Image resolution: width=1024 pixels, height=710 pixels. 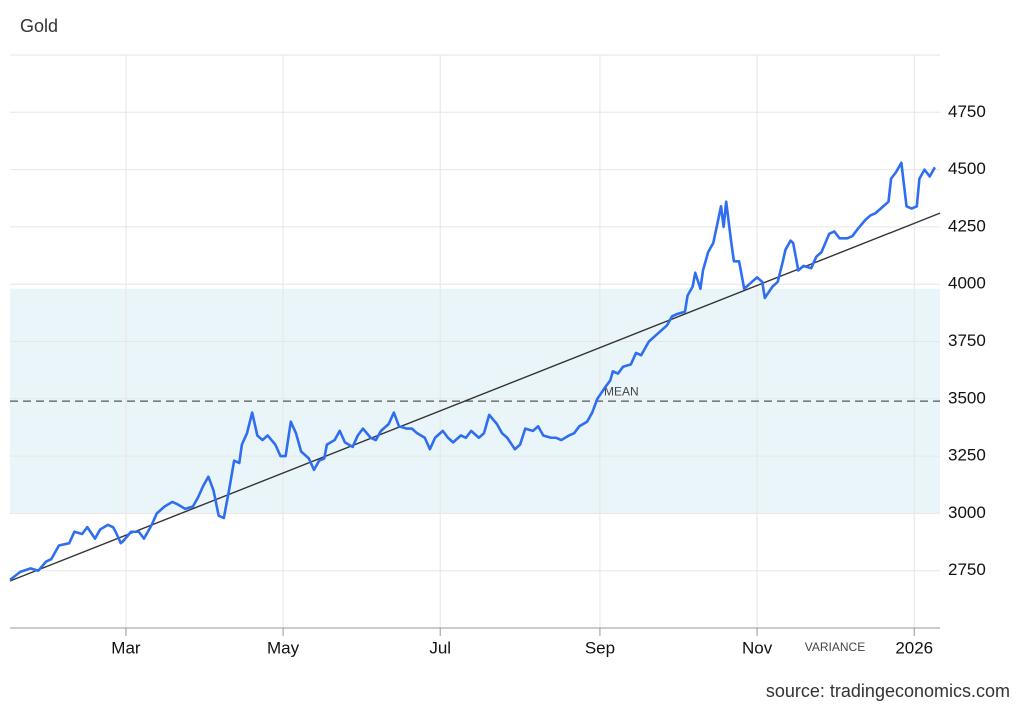 I want to click on y-tick-label: 4250, so click(x=967, y=225).